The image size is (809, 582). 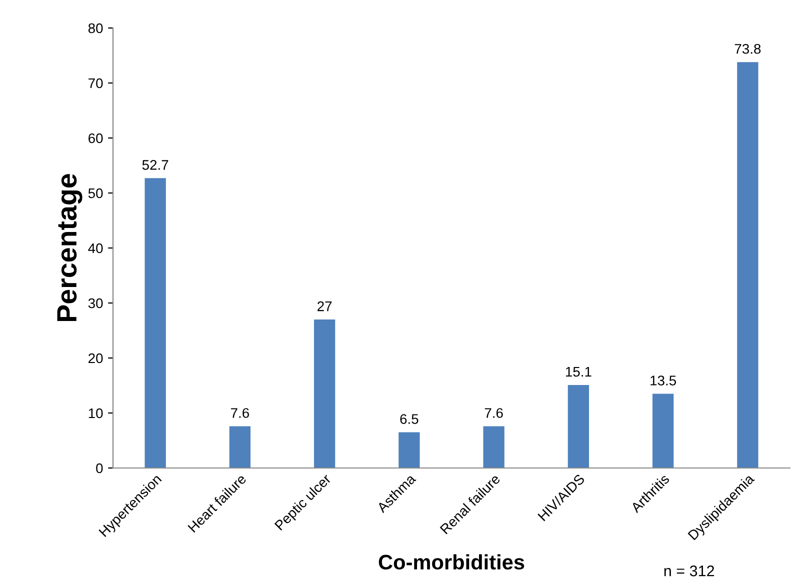 What do you see at coordinates (409, 419) in the screenshot?
I see `data-label: 6.5` at bounding box center [409, 419].